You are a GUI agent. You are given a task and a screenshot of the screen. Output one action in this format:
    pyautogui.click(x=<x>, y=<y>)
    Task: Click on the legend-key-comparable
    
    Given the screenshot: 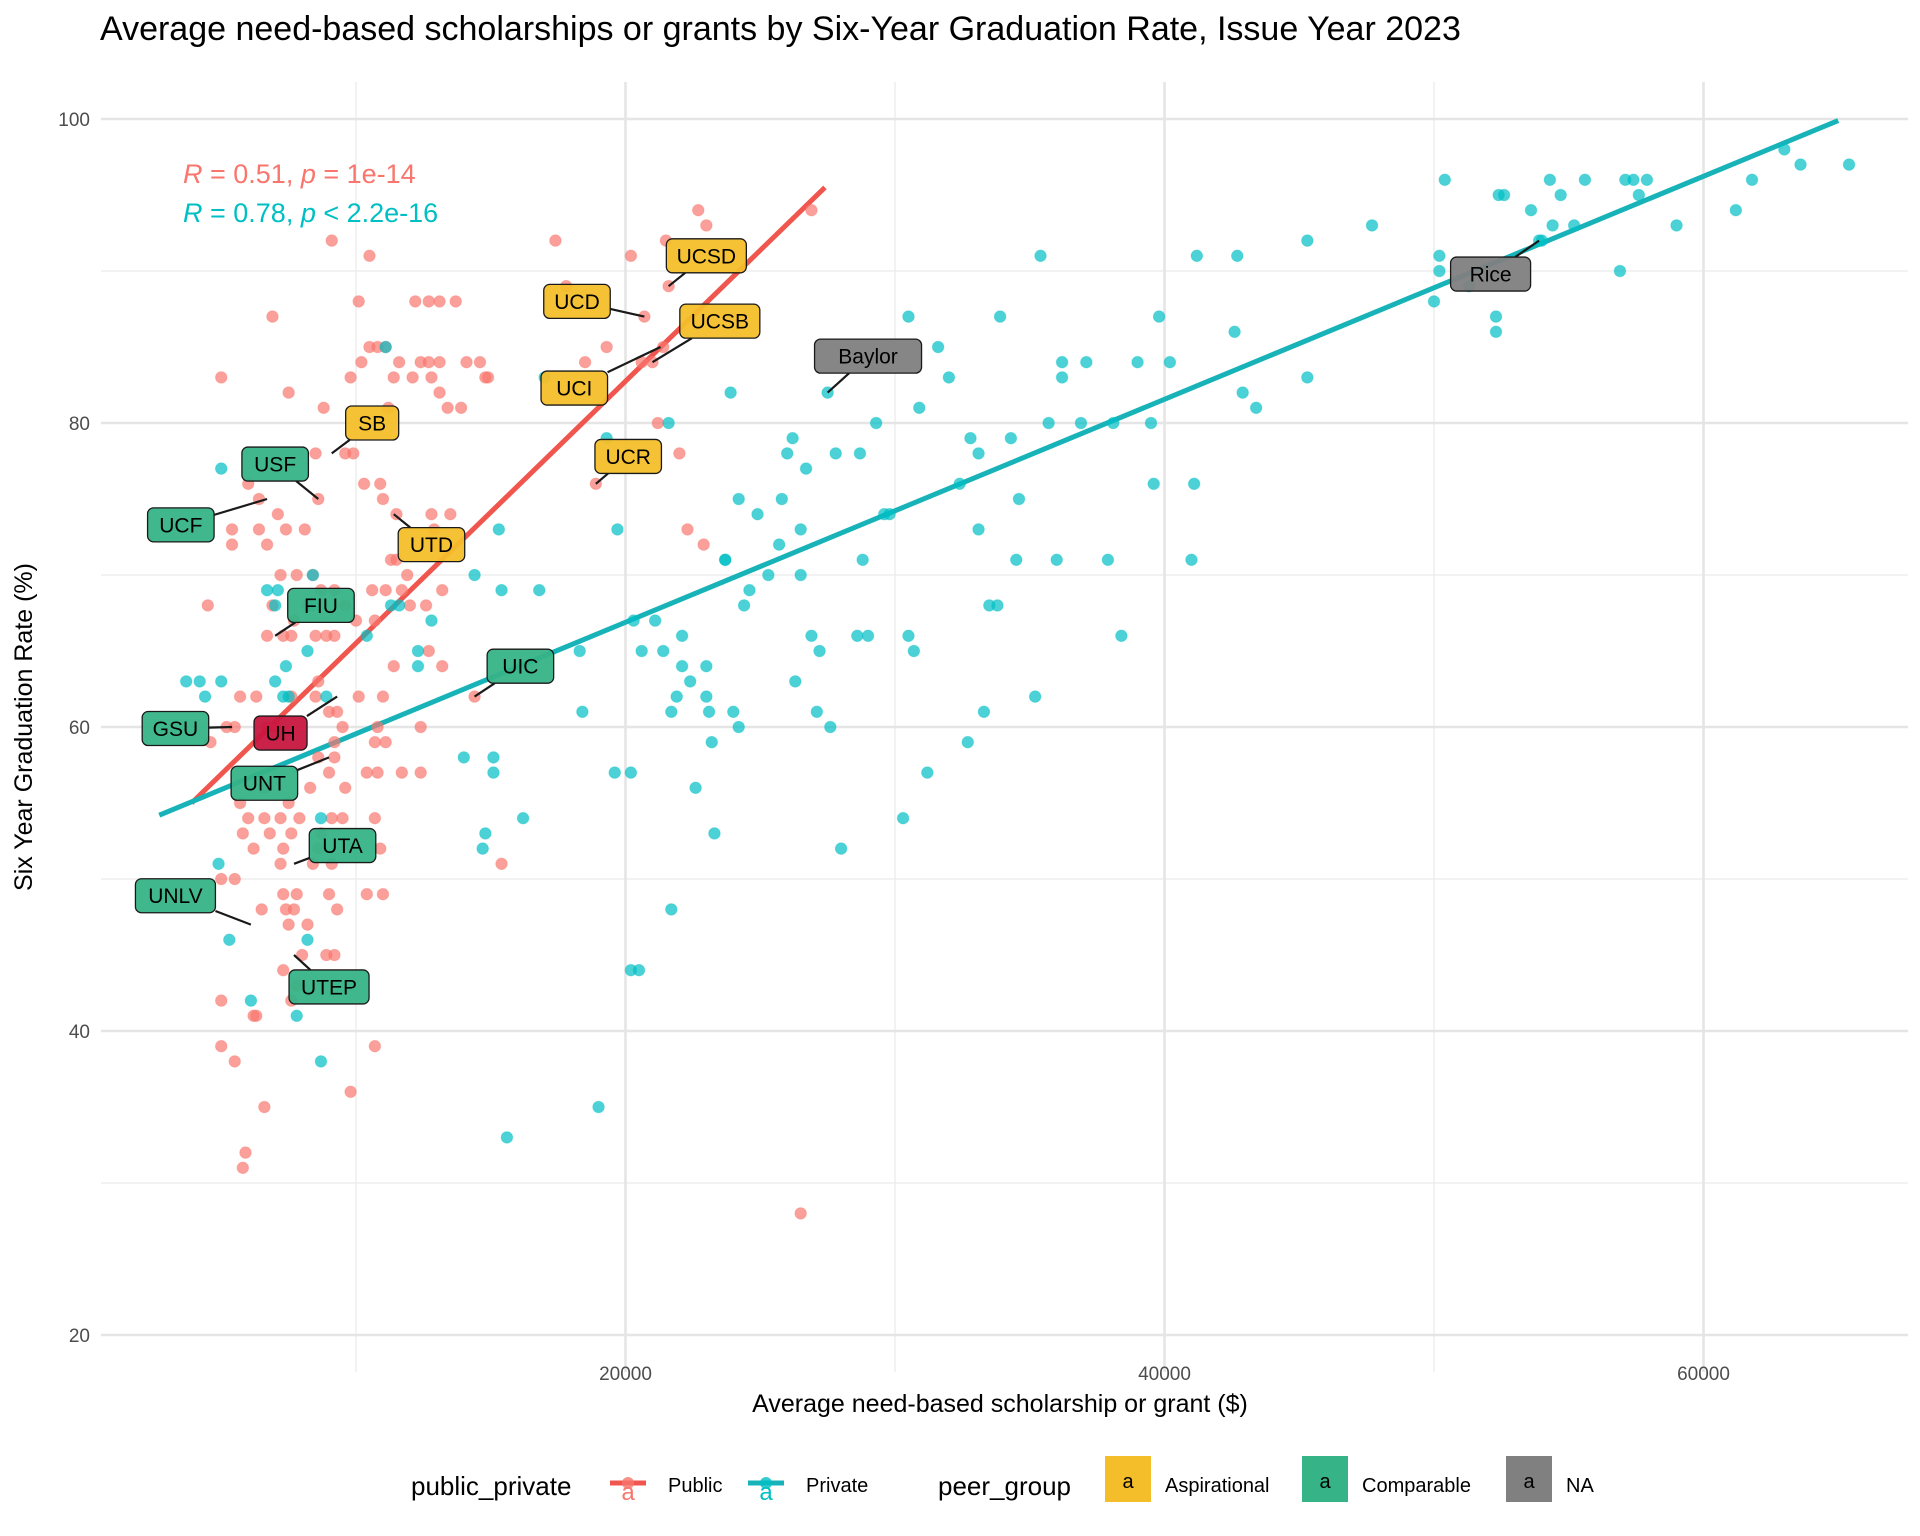 What is the action you would take?
    pyautogui.click(x=1325, y=1479)
    